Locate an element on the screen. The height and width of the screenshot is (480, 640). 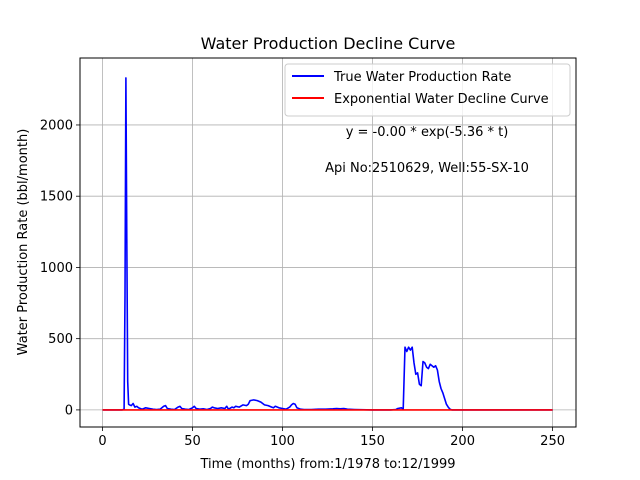
well-annotation: Api No:2510629, Well:55-SX-10 is located at coordinates (427, 168).